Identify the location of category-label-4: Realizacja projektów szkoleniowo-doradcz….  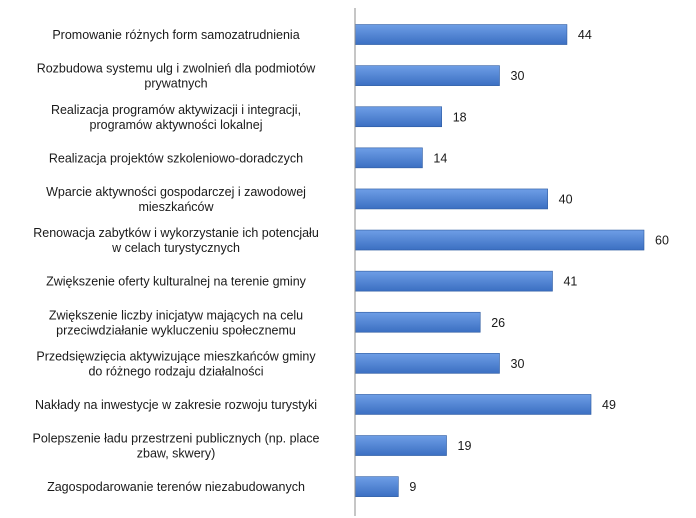
(176, 158).